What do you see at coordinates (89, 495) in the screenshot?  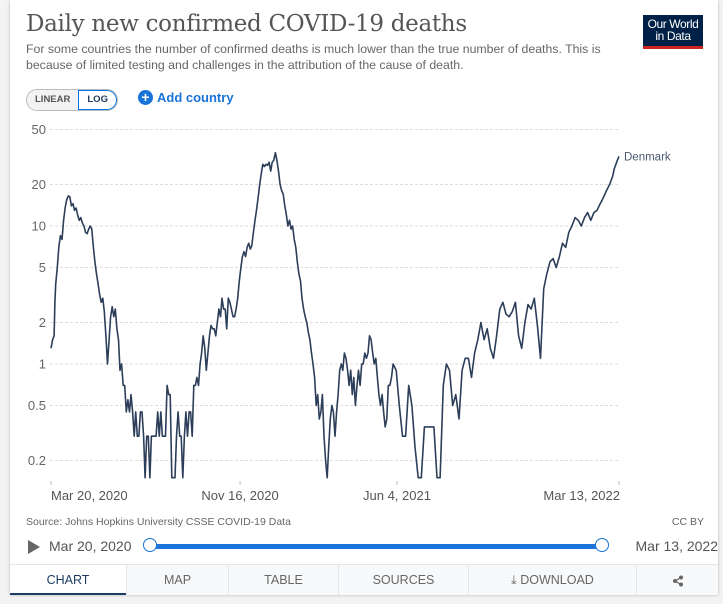 I see `x-tick-label: Mar 20, 2020` at bounding box center [89, 495].